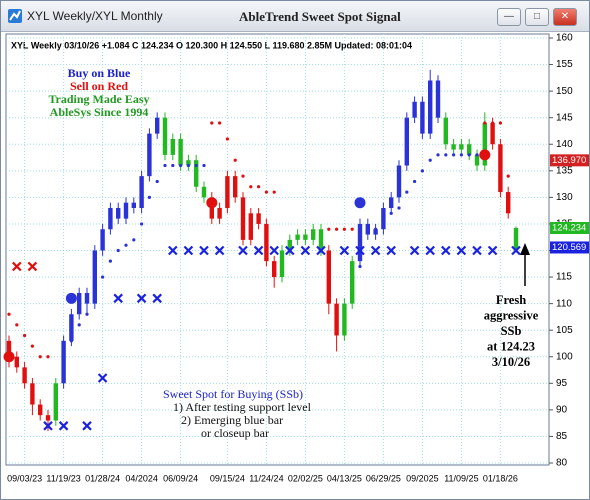 This screenshot has width=590, height=500. I want to click on close-button: ✕, so click(565, 17).